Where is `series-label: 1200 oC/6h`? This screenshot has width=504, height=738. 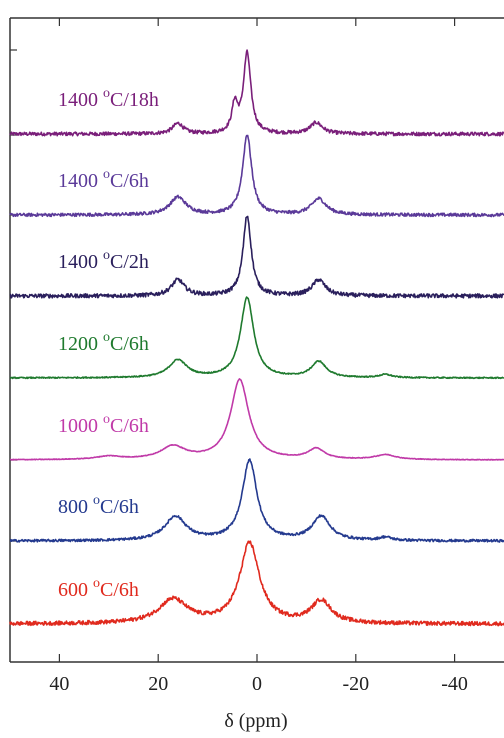
series-label: 1200 oC/6h is located at coordinates (103, 342).